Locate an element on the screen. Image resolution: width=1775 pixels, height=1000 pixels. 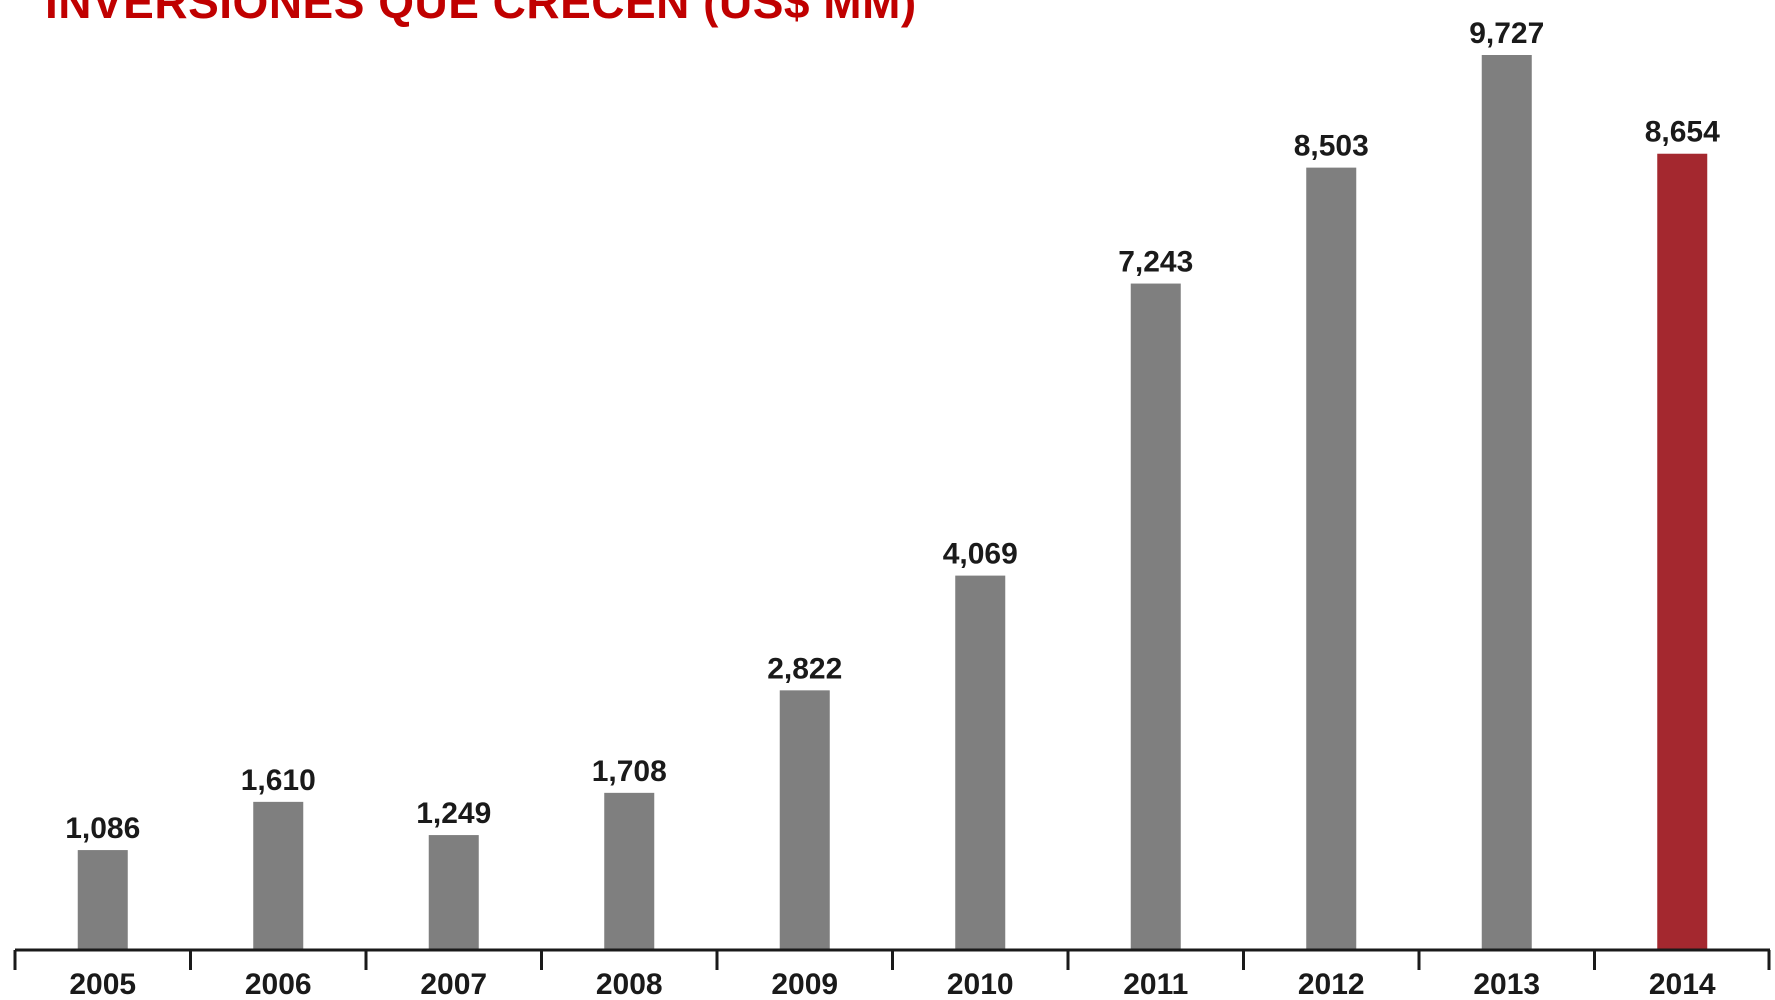
bar-2014 is located at coordinates (1682, 552).